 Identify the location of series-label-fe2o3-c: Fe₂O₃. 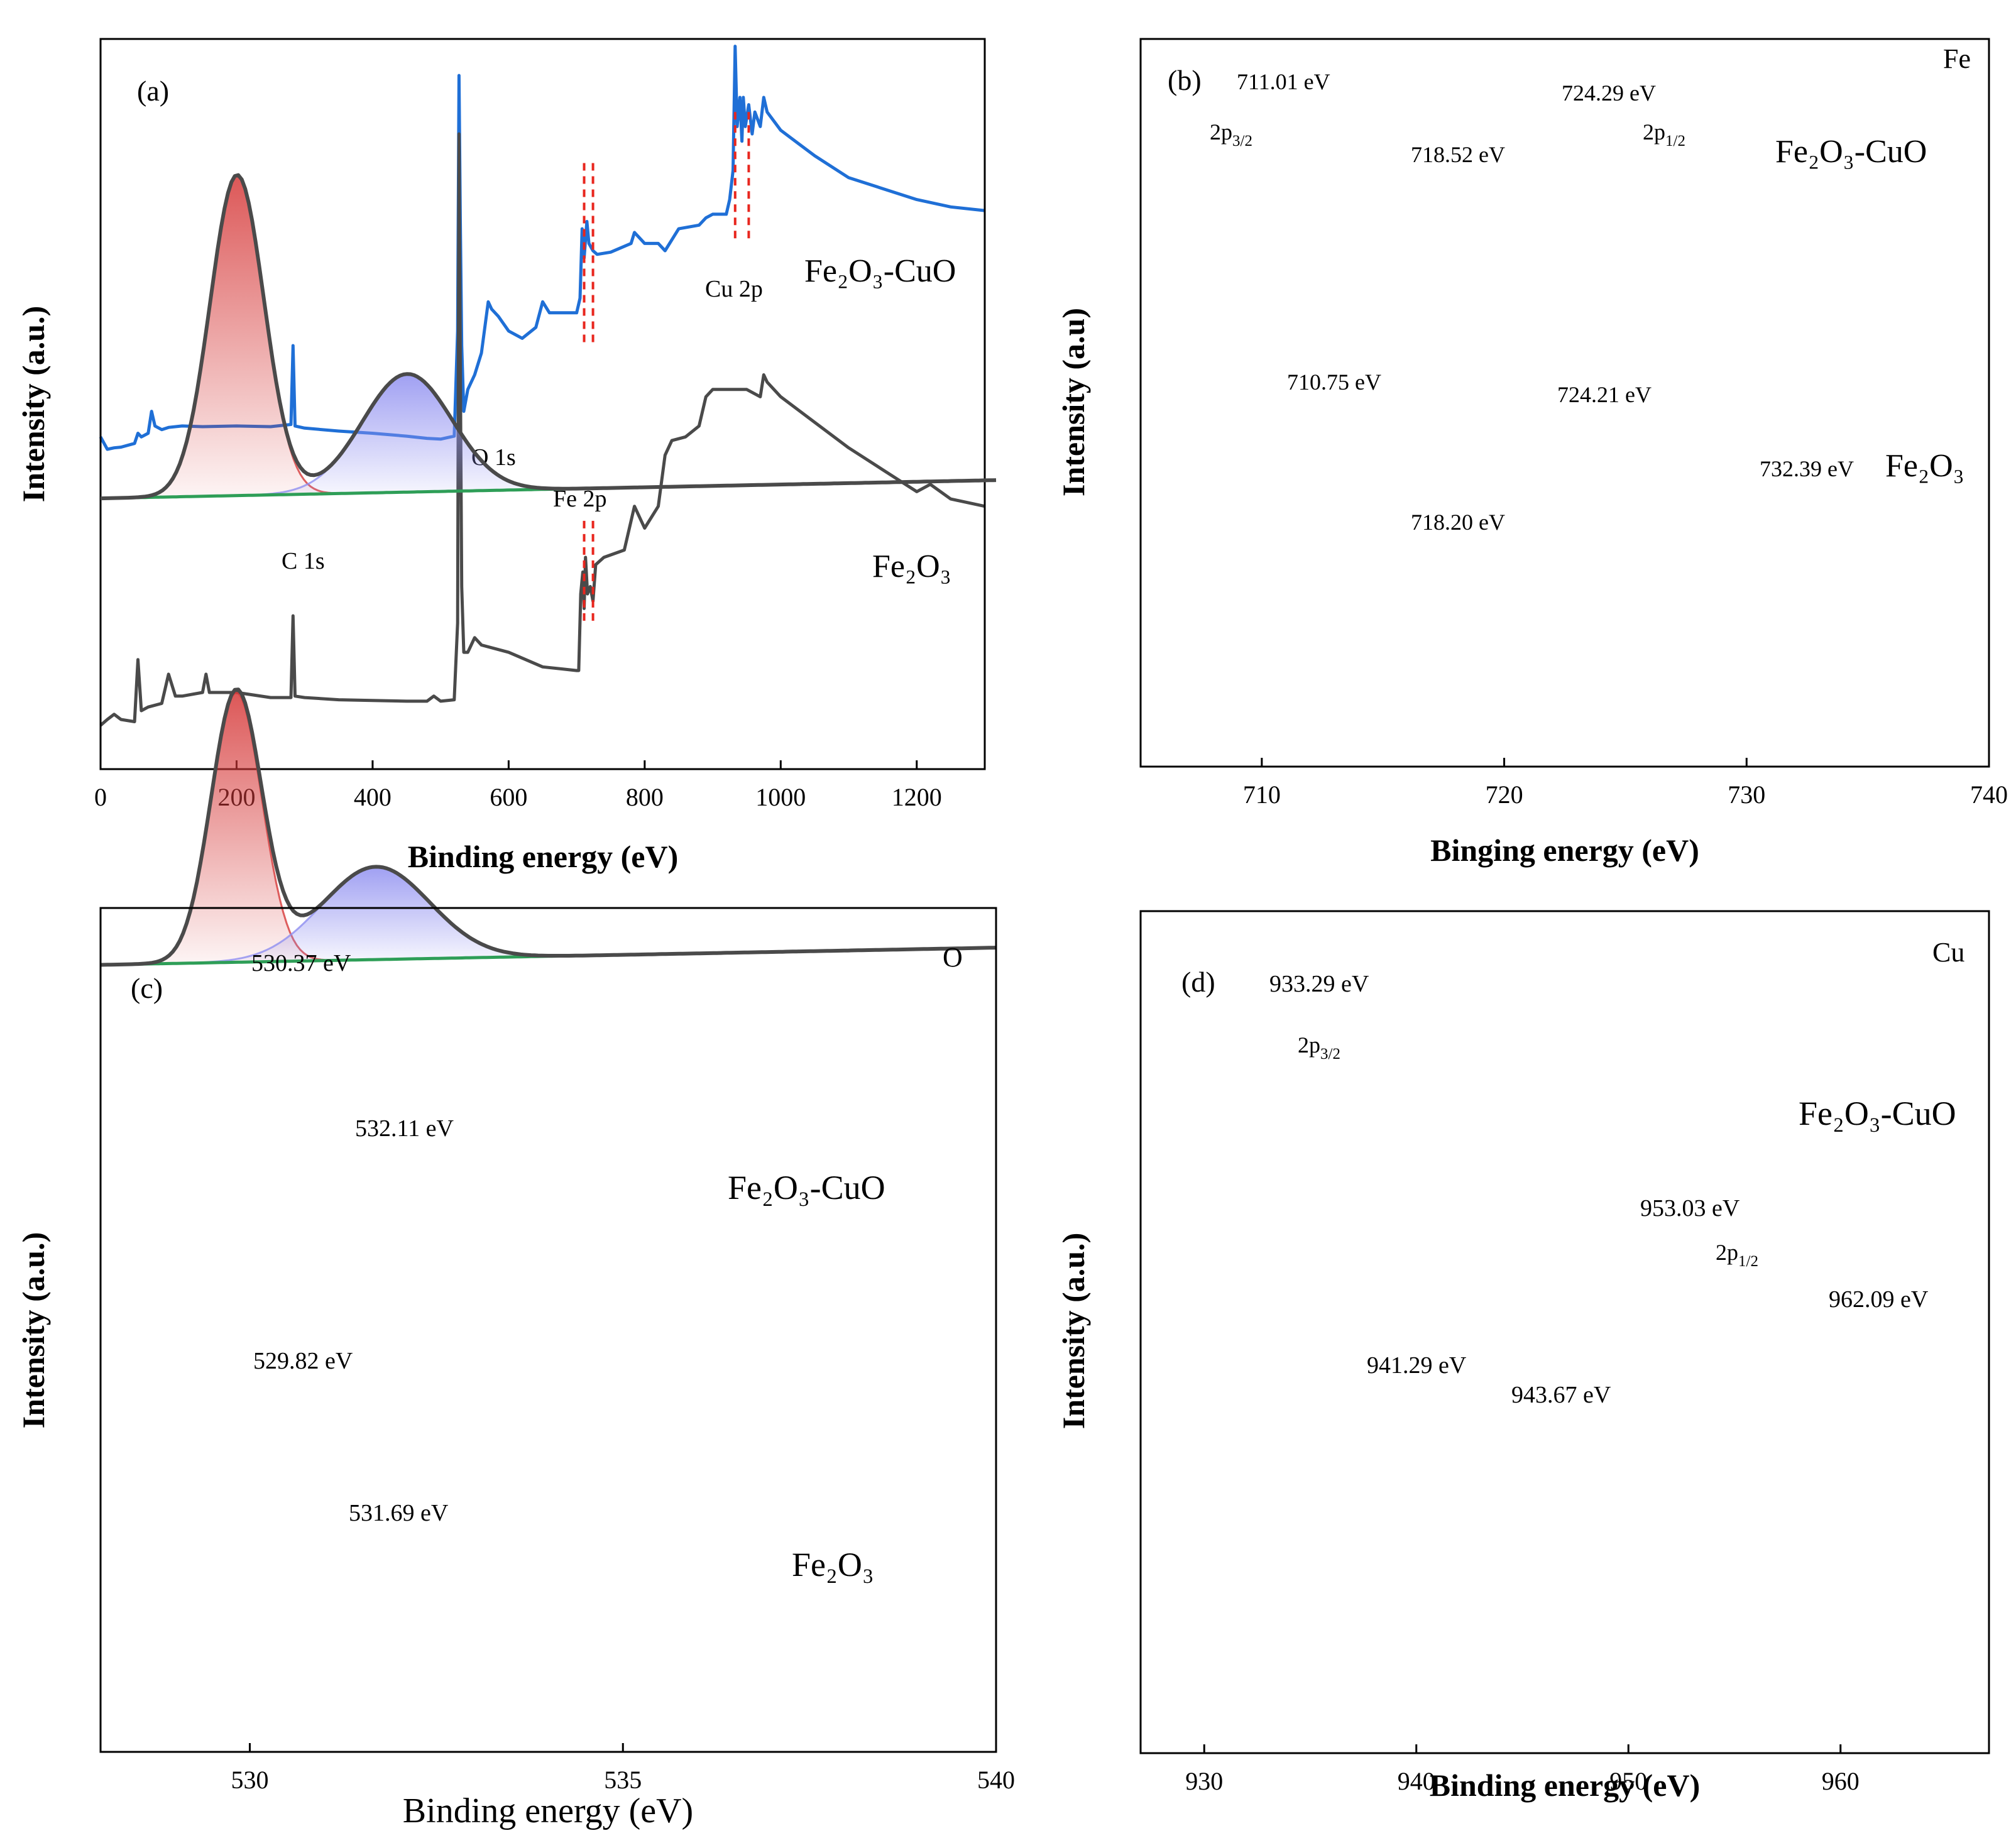
(833, 1564).